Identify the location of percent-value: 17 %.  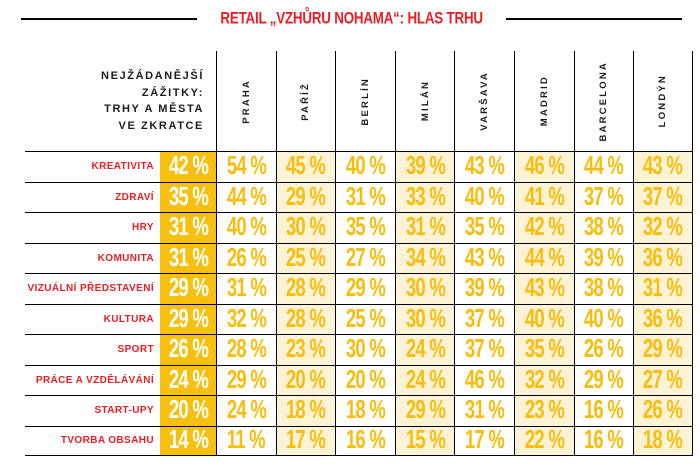
(306, 440).